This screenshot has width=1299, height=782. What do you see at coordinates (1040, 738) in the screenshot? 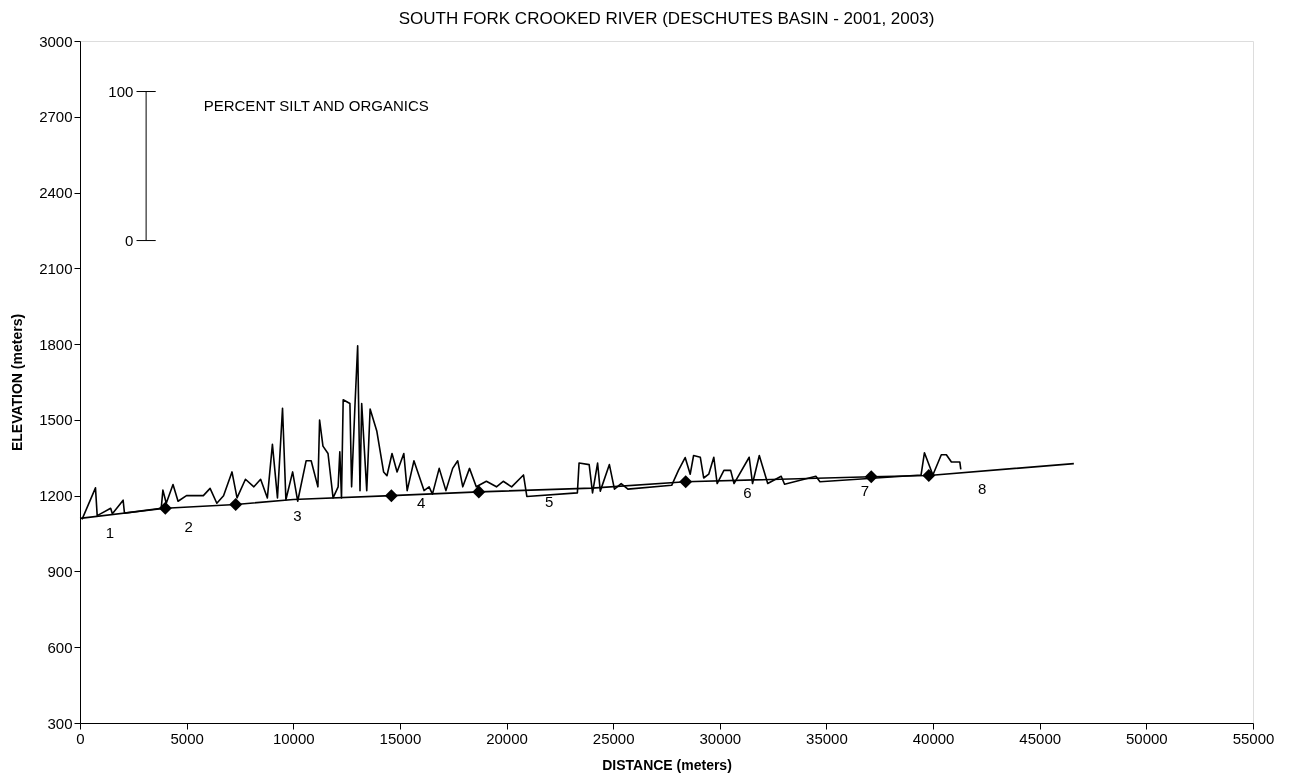
I see `x-tick-label: 45000` at bounding box center [1040, 738].